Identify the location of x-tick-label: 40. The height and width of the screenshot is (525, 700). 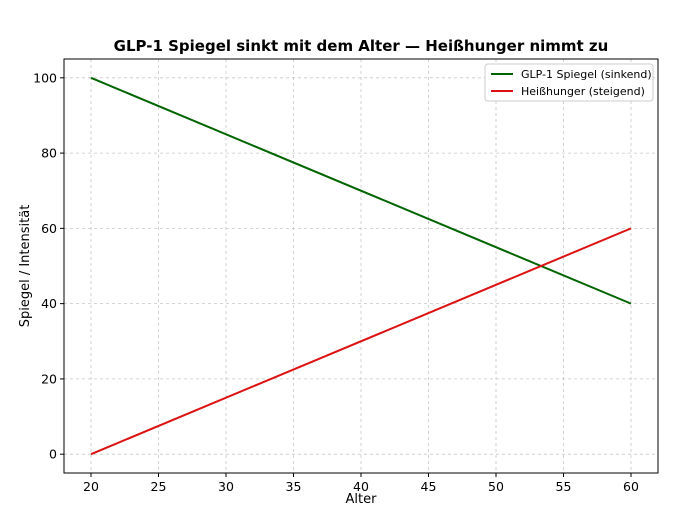
(361, 486).